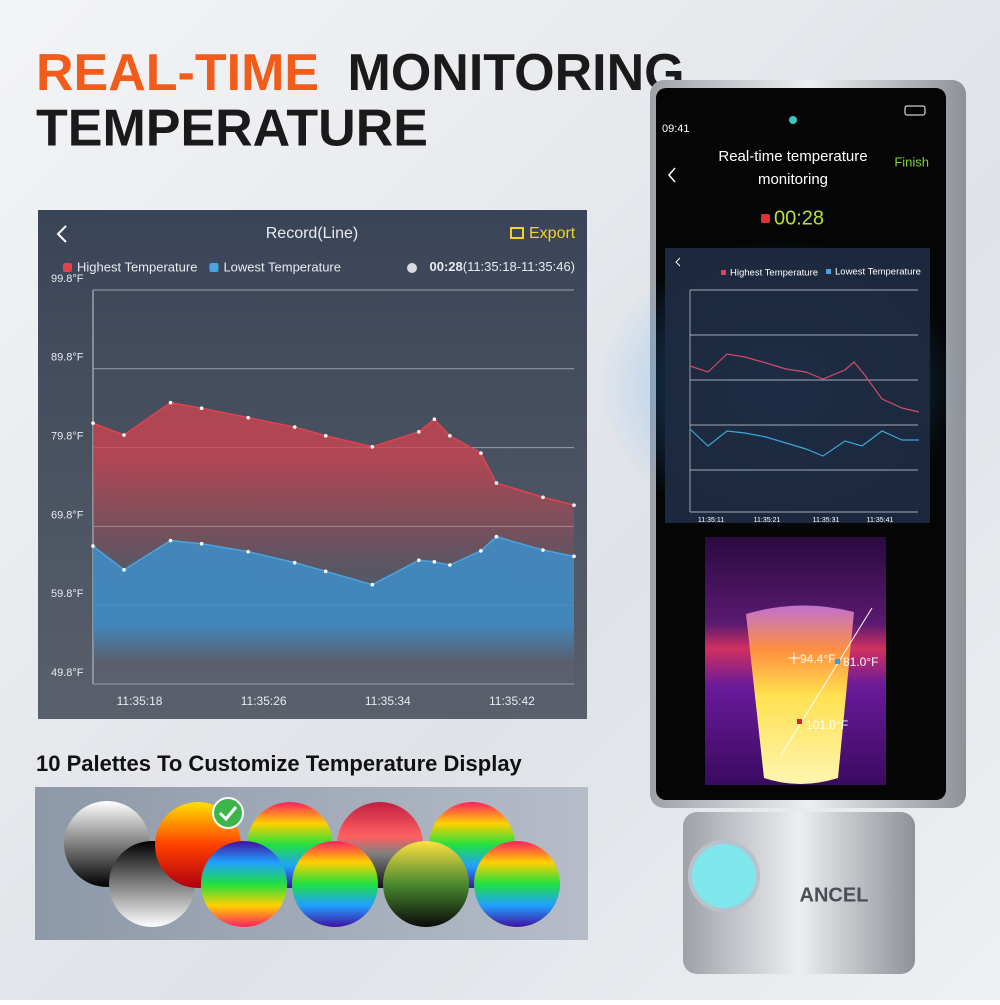 Image resolution: width=1000 pixels, height=1005 pixels. What do you see at coordinates (335, 884) in the screenshot?
I see `palette-high-contrast` at bounding box center [335, 884].